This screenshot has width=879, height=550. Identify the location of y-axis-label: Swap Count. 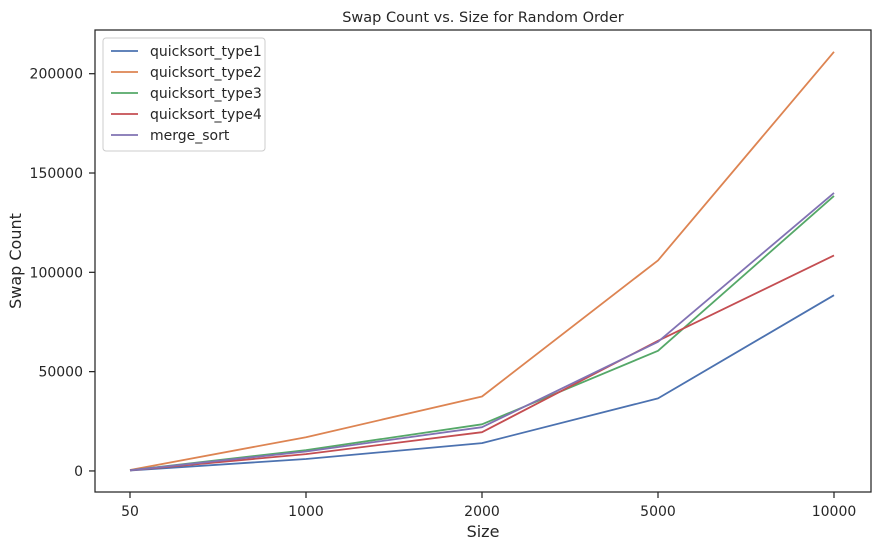
(15, 261).